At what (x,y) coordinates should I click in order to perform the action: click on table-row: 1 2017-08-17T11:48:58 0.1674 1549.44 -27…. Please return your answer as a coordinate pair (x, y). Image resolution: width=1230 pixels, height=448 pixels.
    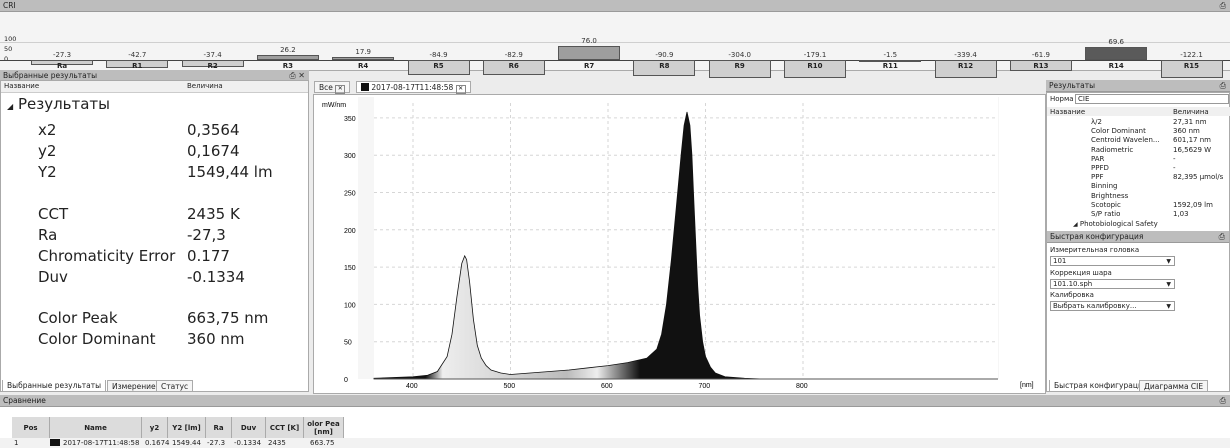
    Looking at the image, I should click on (615, 443).